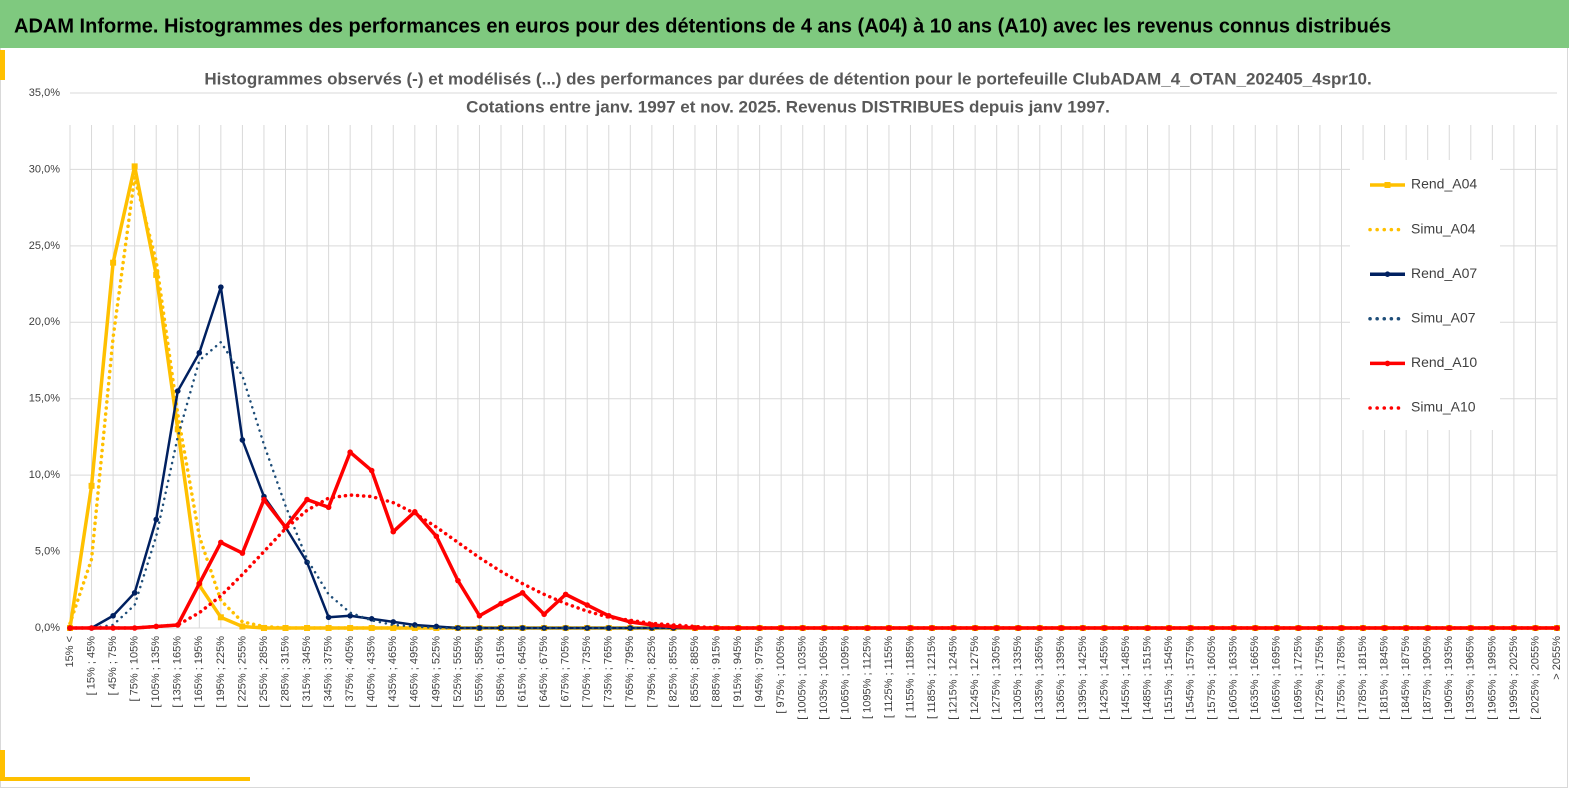  Describe the element at coordinates (113, 666) in the screenshot. I see `x-tick-label: [ 45% ; 75%` at that location.